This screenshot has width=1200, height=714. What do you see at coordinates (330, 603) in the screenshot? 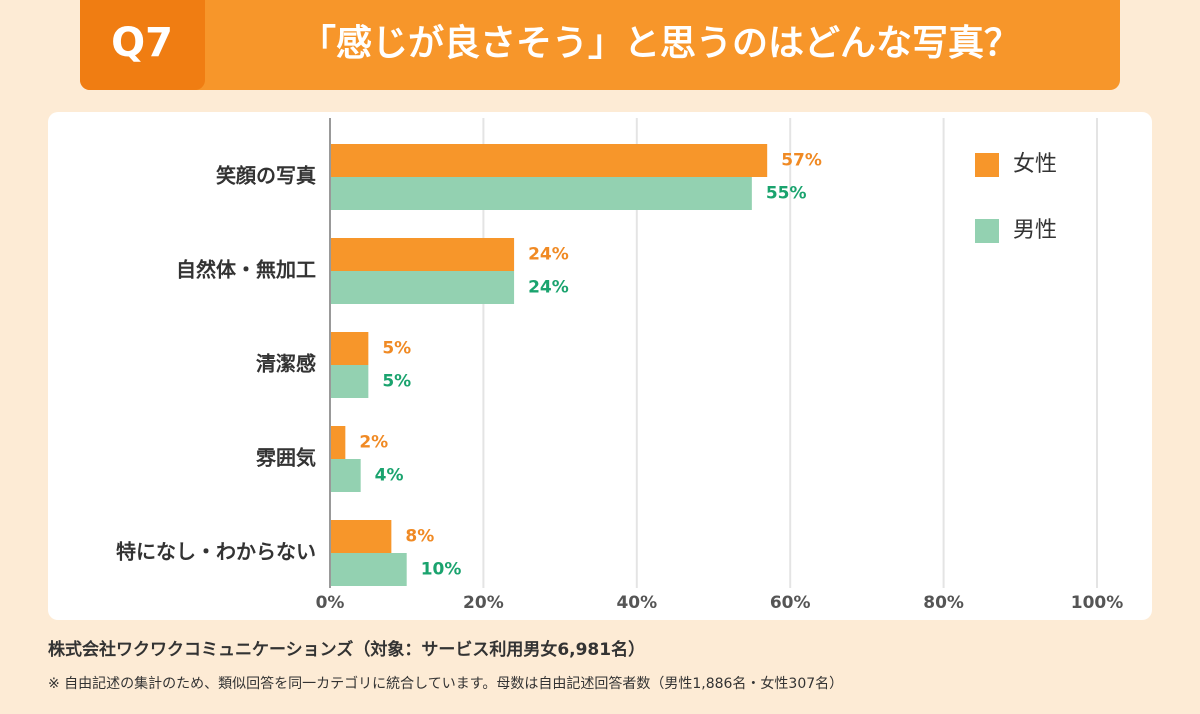
I see `x-tick-label: 0%` at bounding box center [330, 603].